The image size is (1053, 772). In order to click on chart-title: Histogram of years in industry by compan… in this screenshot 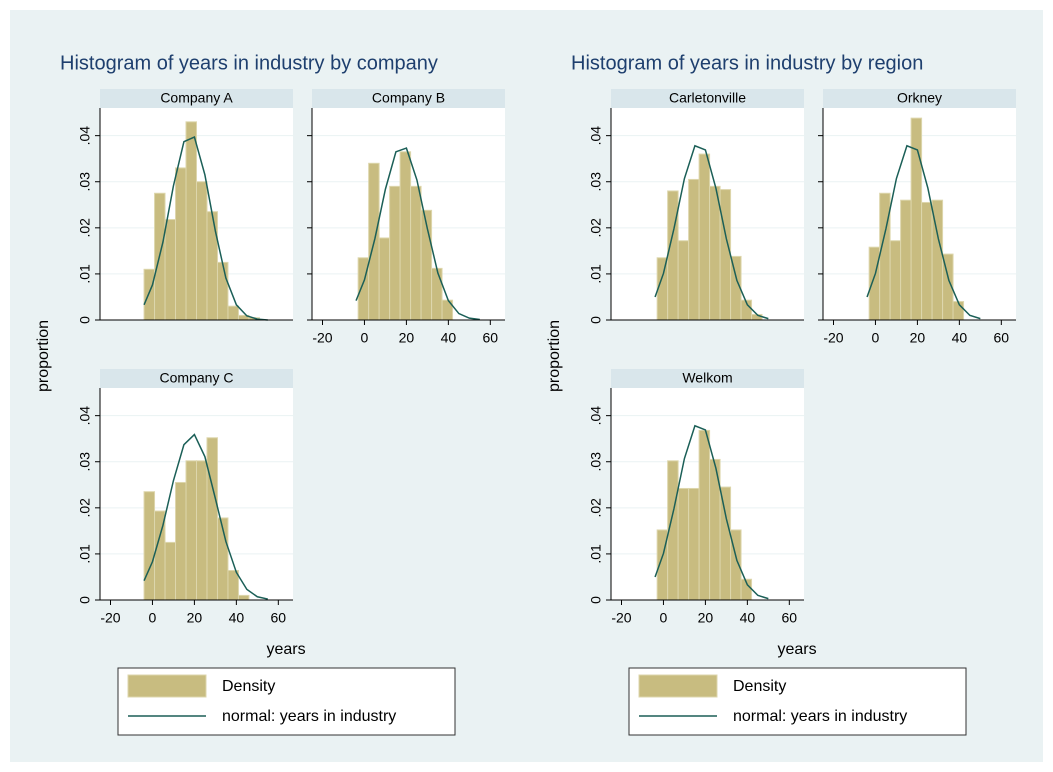, I will do `click(249, 63)`.